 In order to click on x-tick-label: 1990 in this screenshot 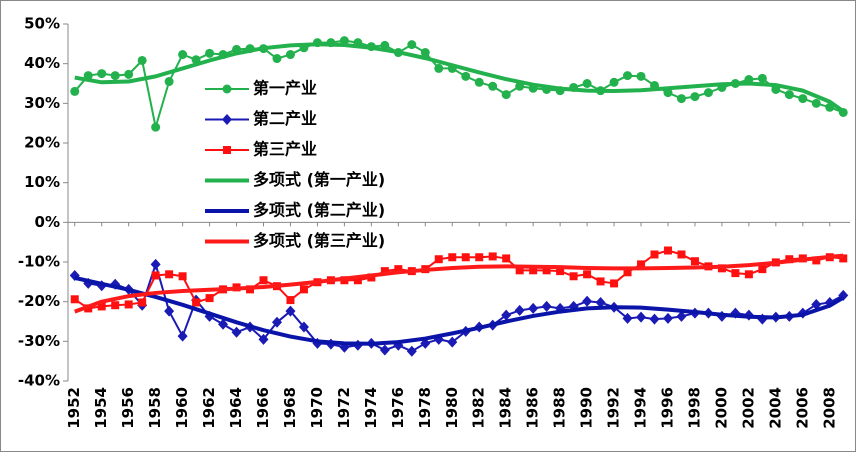, I will do `click(587, 408)`.